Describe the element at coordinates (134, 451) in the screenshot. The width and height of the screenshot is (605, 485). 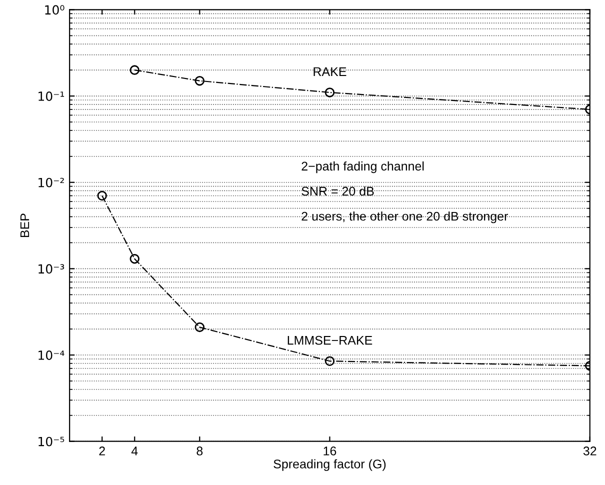
I see `x-tick-label: 4` at that location.